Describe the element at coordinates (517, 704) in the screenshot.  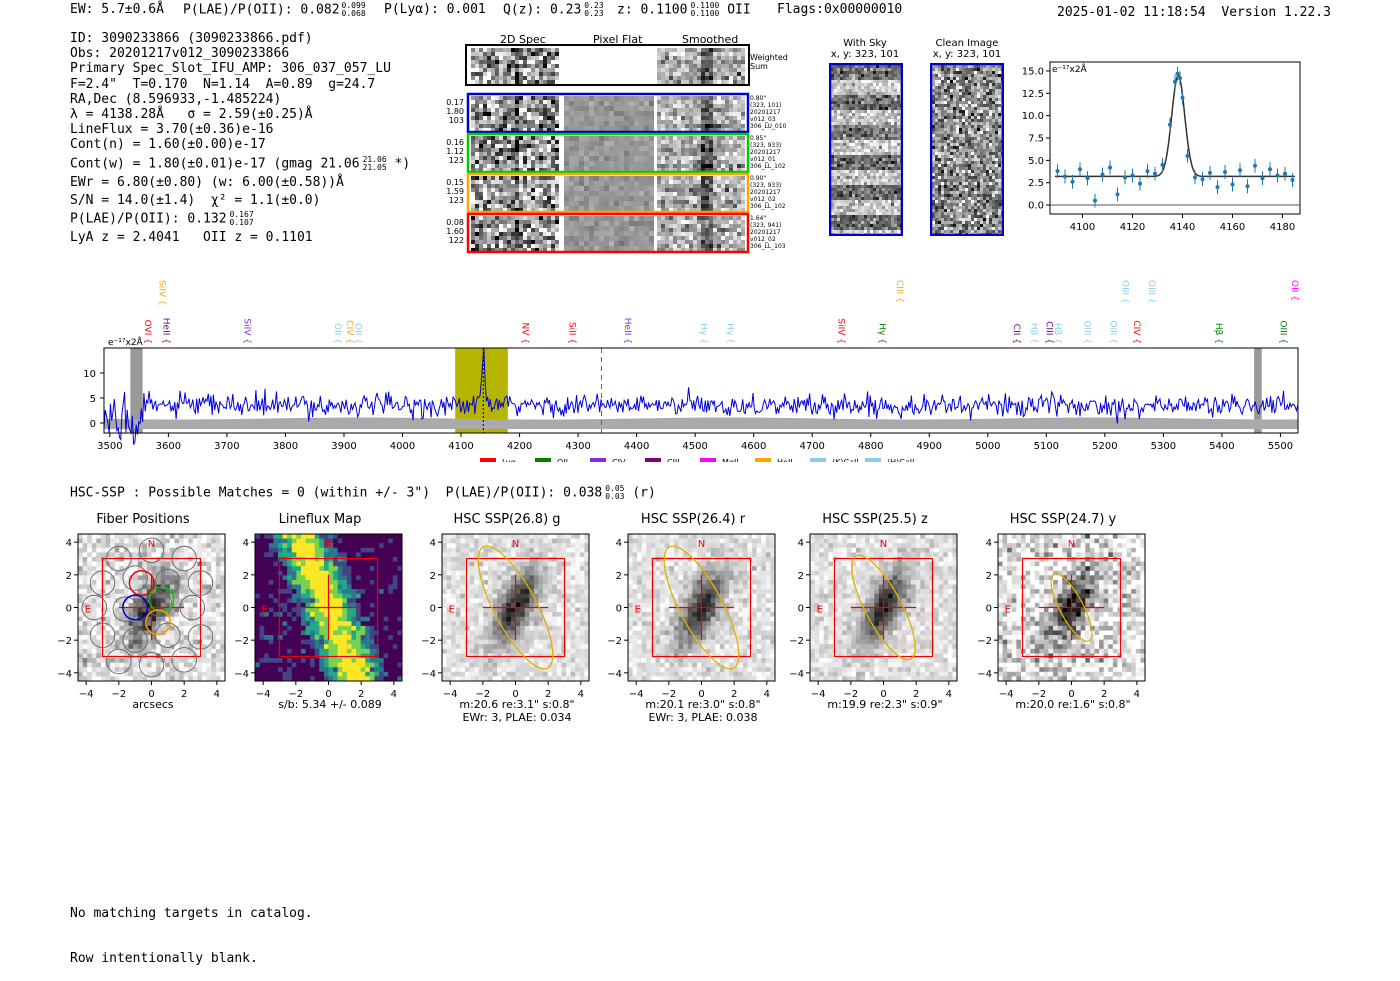
I see `hsc-caption-line1: m:20.6 re:3.1" s:0.8"` at that location.